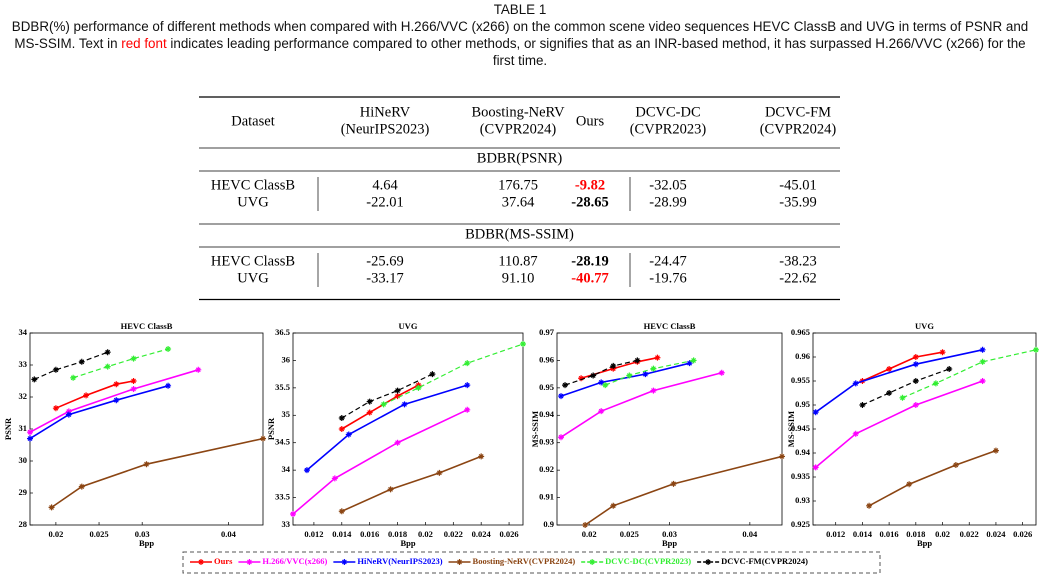 This screenshot has width=1040, height=581. I want to click on section-title: BDBR(PSNR), so click(520, 158).